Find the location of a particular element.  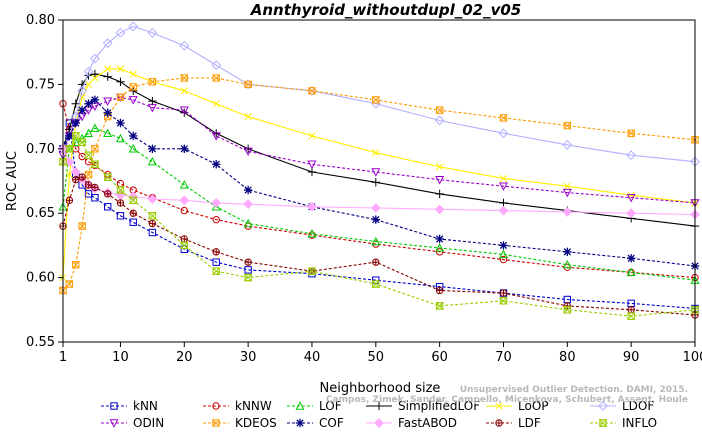

legend-item-ldof: LDOF is located at coordinates (622, 406).